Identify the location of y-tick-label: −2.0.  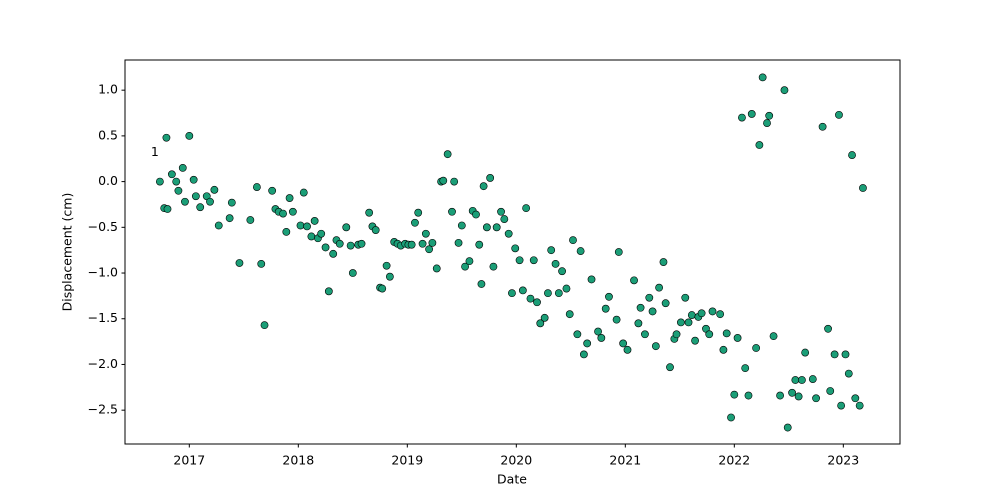
(103, 363).